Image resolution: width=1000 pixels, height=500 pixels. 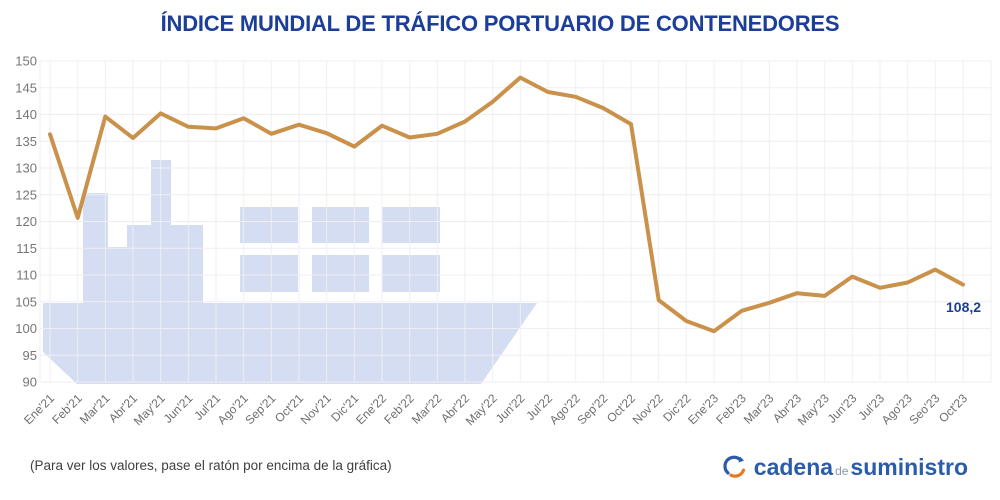 I want to click on svg-text: 110, so click(x=26, y=275).